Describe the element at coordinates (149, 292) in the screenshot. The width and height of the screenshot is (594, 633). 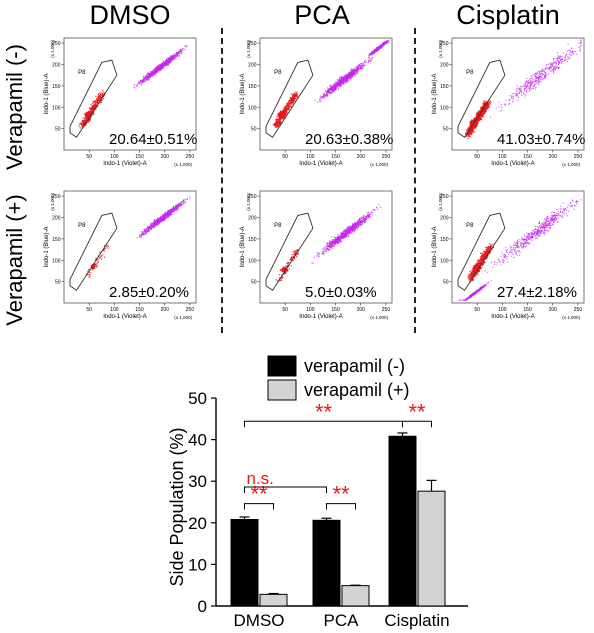
I see `side-population-percent: 2.85±0.20%` at that location.